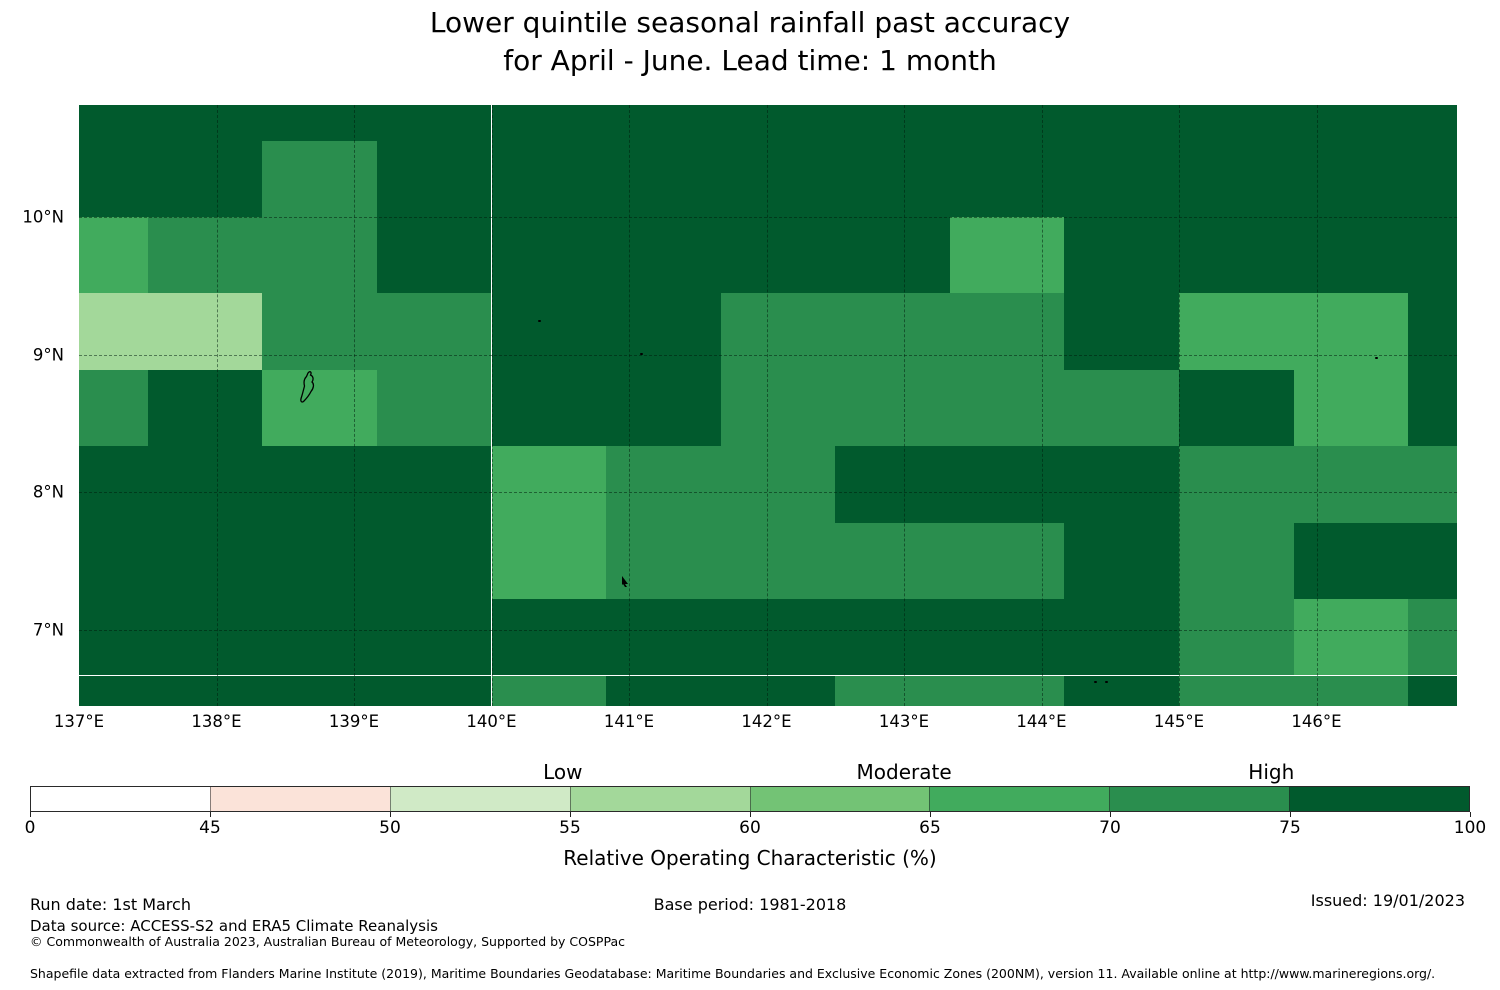 Image resolution: width=1500 pixels, height=990 pixels. I want to click on colorbar-category-label: Moderate, so click(904, 772).